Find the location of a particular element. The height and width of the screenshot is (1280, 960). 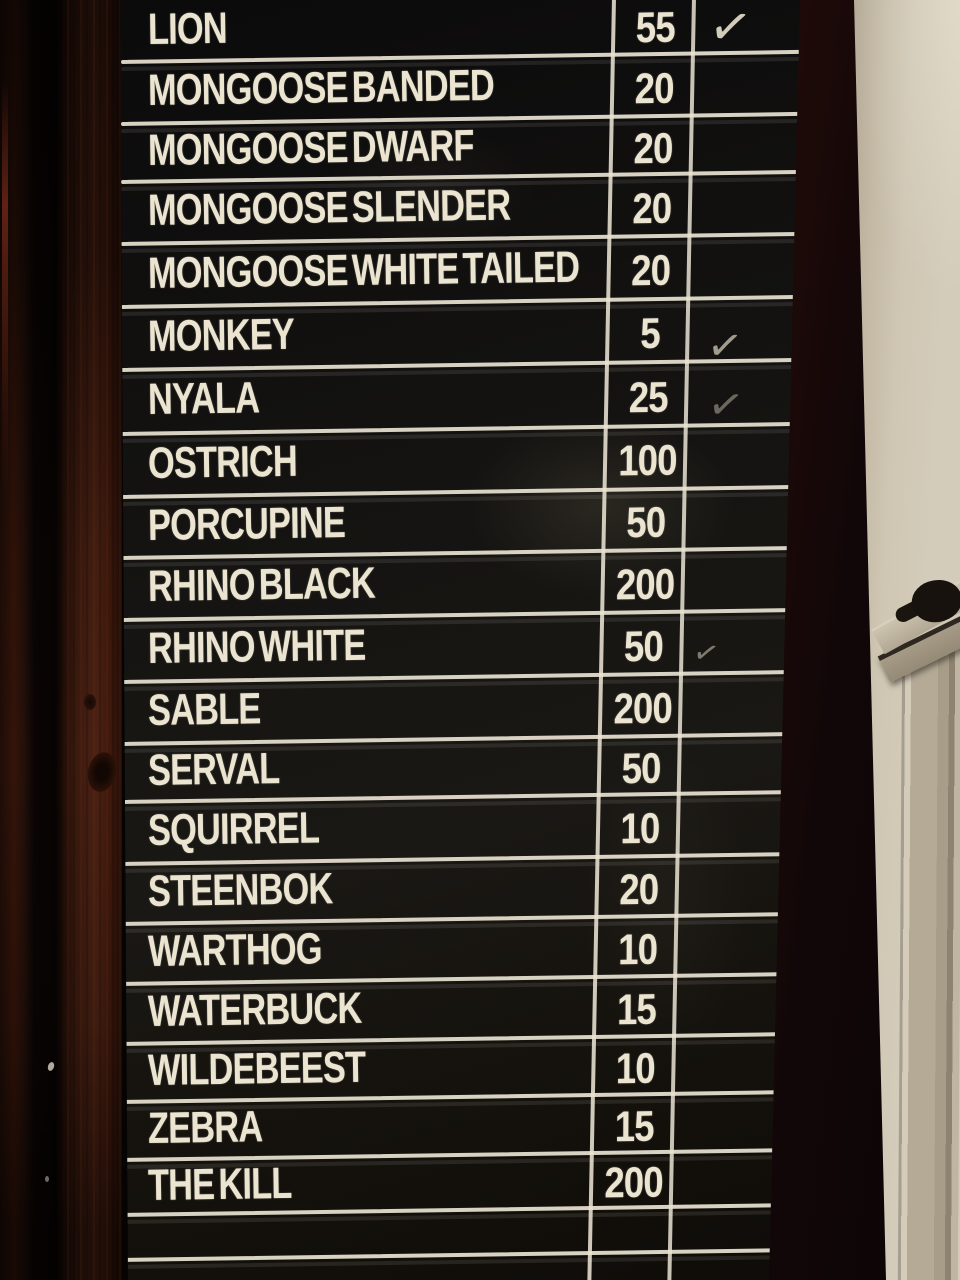

animal-name-label: WATERBUCK is located at coordinates (254, 1009).